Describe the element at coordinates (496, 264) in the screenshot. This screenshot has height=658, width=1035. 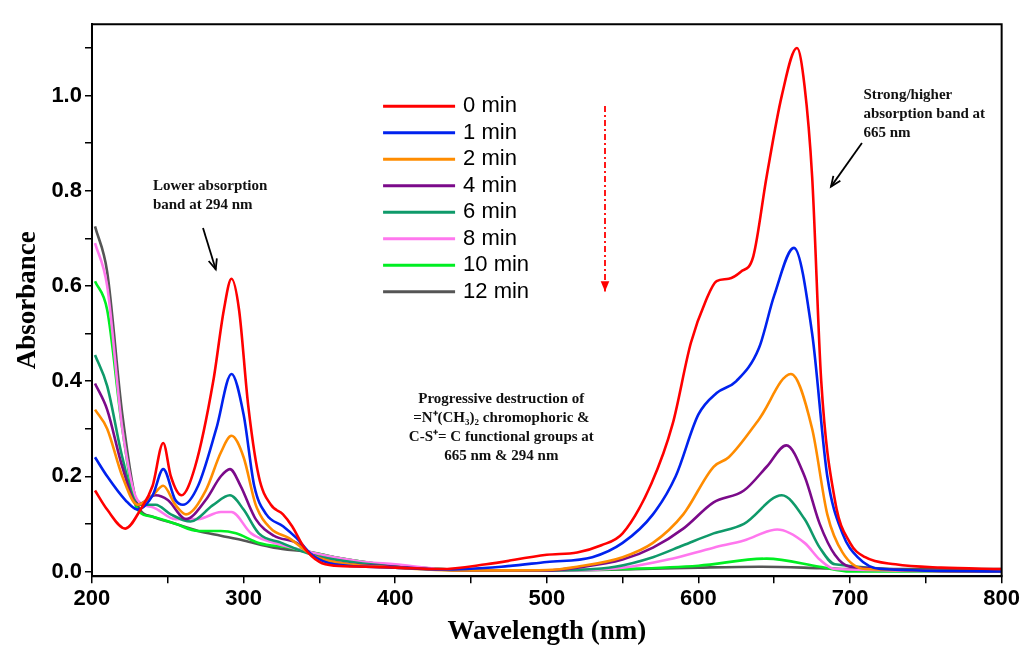
I see `legend-label: 10 min` at that location.